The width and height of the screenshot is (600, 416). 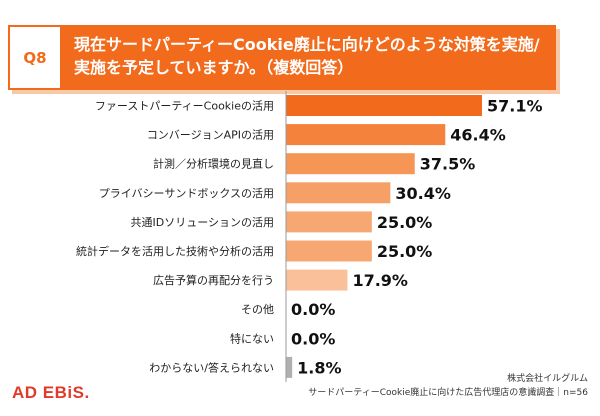 What do you see at coordinates (423, 193) in the screenshot?
I see `value-label: 30.4%` at bounding box center [423, 193].